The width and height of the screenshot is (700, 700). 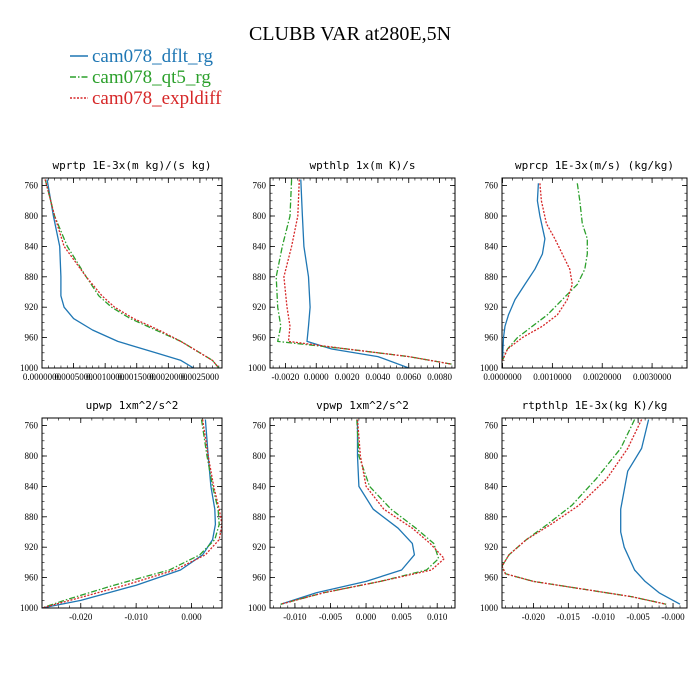 What do you see at coordinates (378, 377) in the screenshot?
I see `x-tick-label: 0.0040` at bounding box center [378, 377].